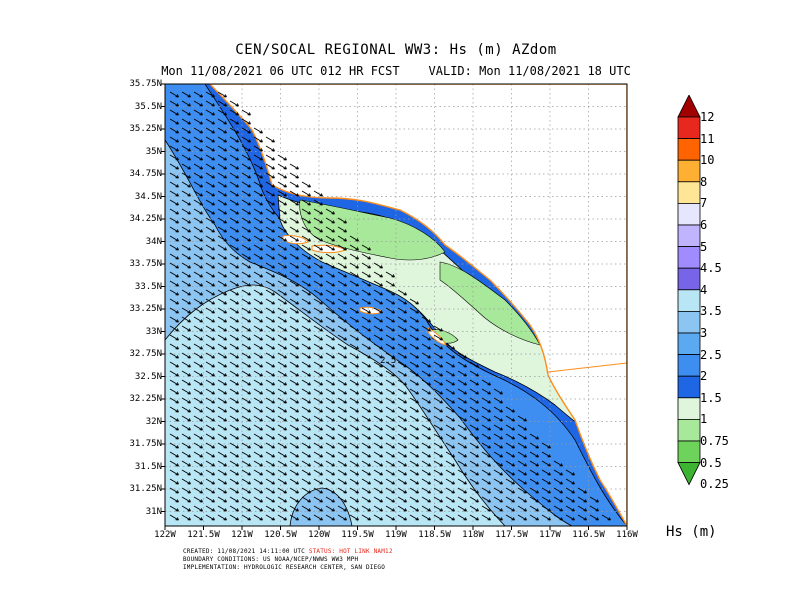 This screenshot has height=612, width=792. I want to click on lat-label: 31.25N, so click(145, 489).